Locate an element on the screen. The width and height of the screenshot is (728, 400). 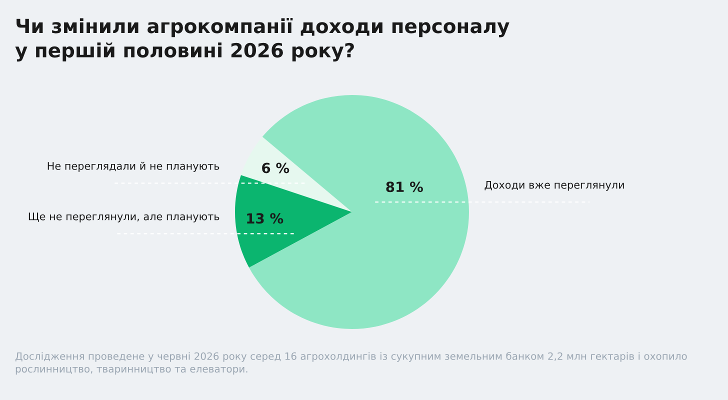
slice-label: Доходи вже переглянули is located at coordinates (554, 186).